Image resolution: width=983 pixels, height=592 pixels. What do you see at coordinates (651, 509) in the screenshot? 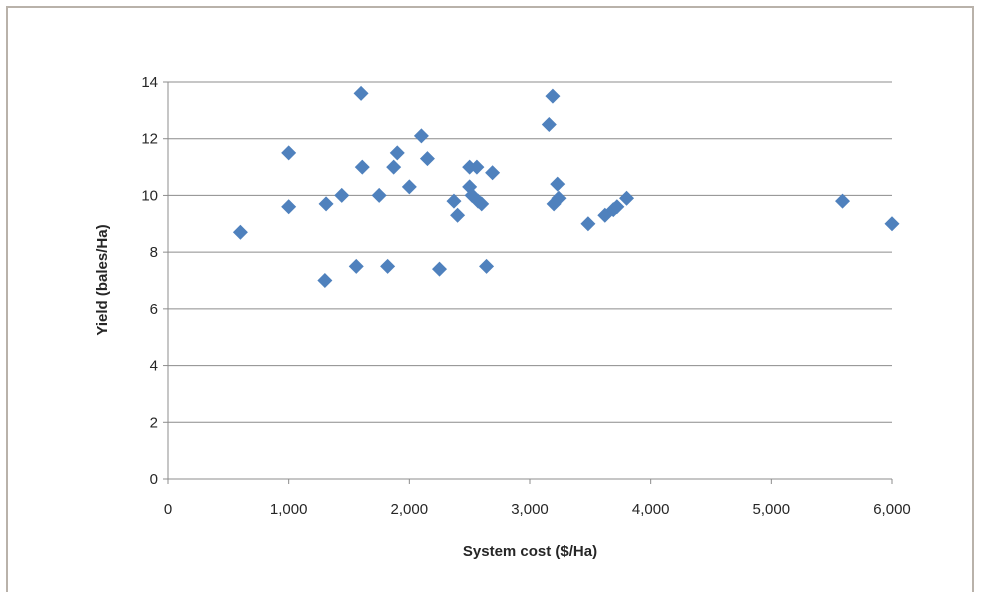
I see `x-tick-label: 4,000` at bounding box center [651, 509].